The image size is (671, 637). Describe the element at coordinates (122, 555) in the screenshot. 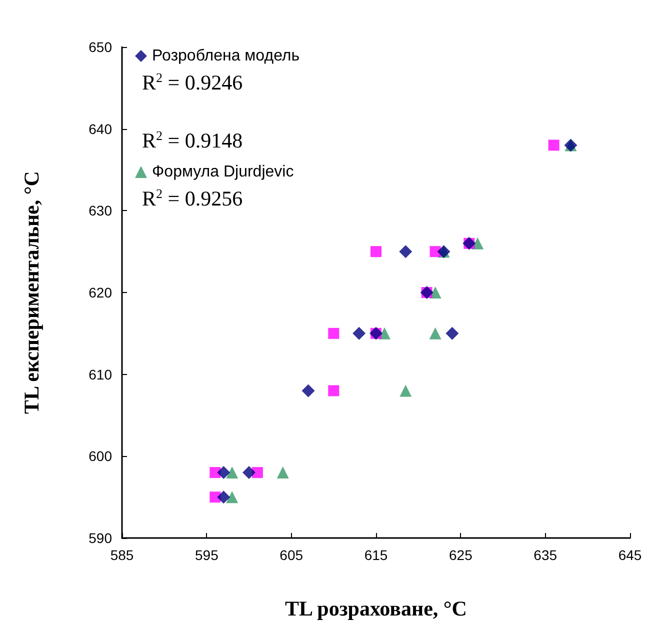

I see `x-tick-label: 585` at that location.